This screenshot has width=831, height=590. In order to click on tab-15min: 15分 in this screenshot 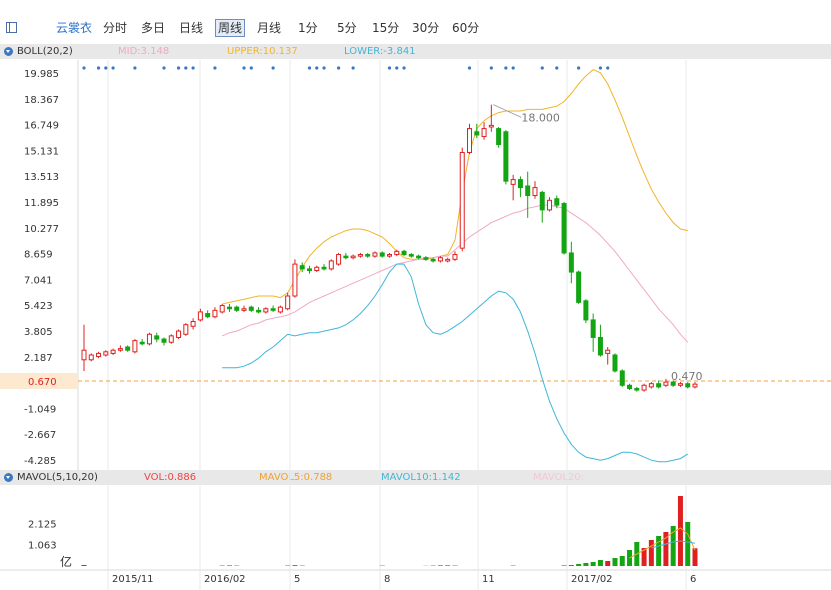, I will do `click(386, 28)`.